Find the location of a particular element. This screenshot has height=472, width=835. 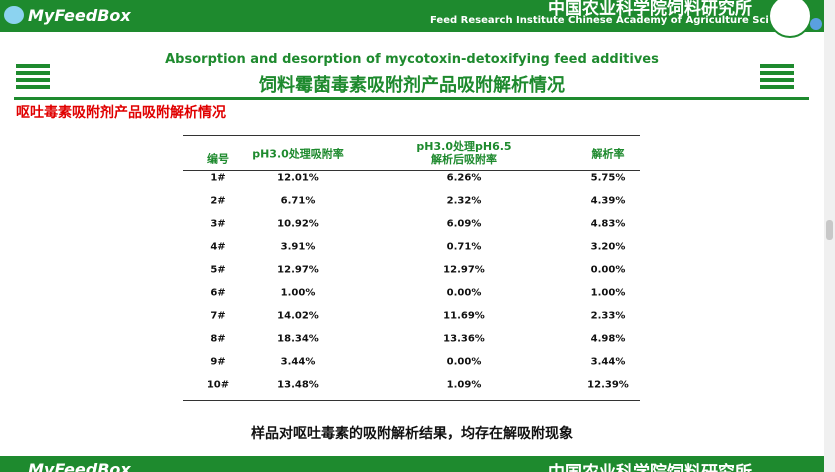

table-cell: 1# is located at coordinates (218, 178).